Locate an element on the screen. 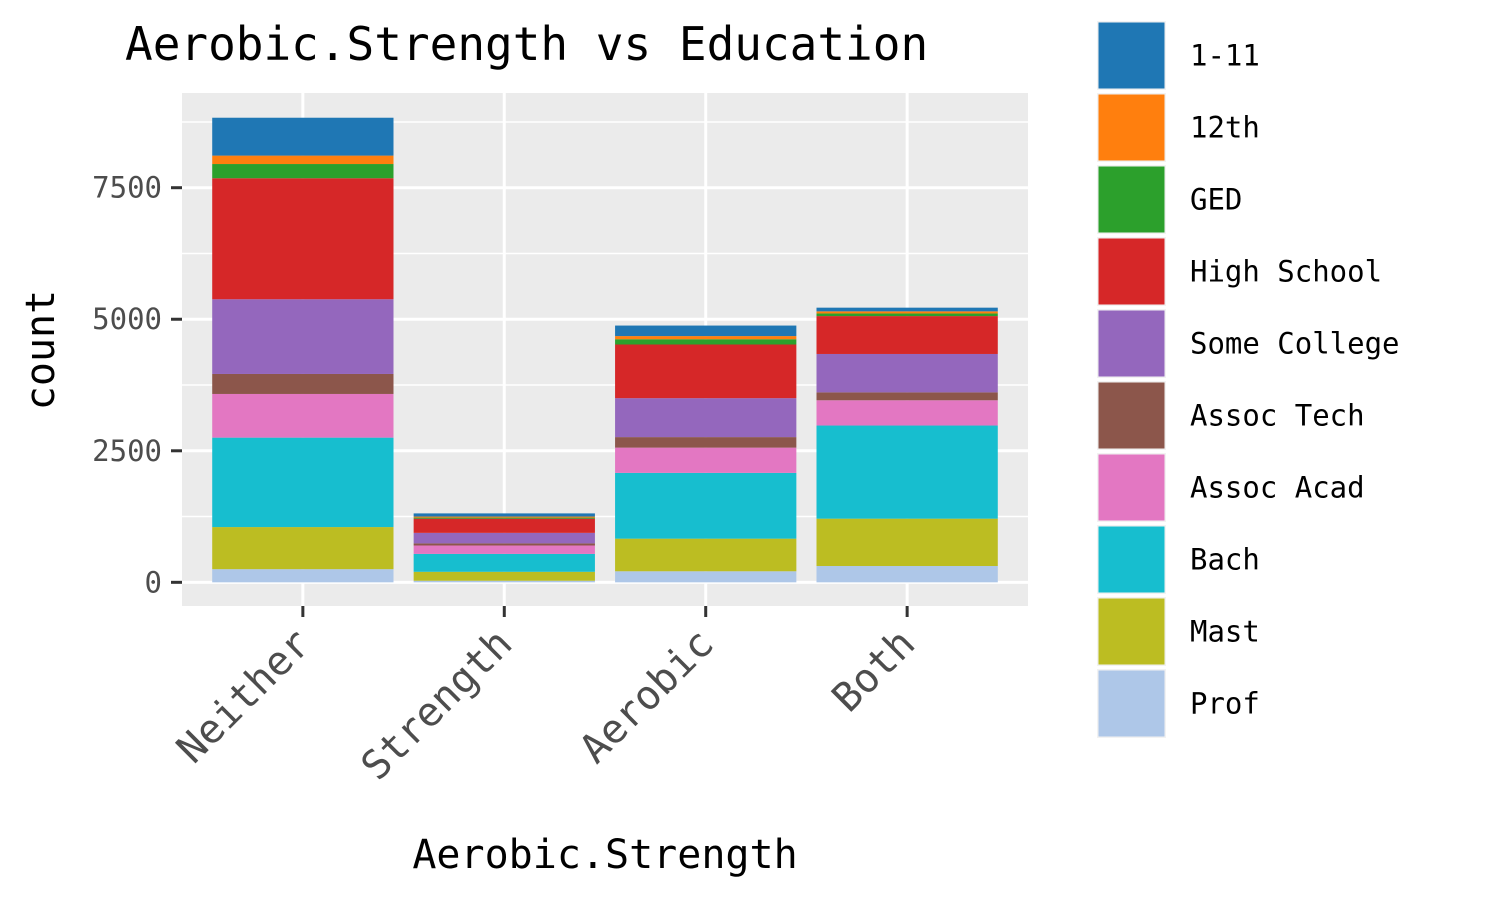 The width and height of the screenshot is (1500, 900). x-tick-label: Neither is located at coordinates (244, 697).